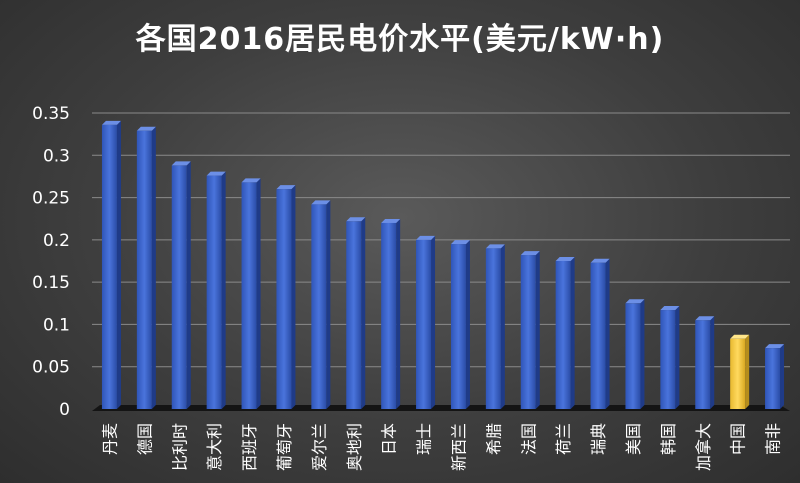  I want to click on x-category-label: 瑞典, so click(598, 439).